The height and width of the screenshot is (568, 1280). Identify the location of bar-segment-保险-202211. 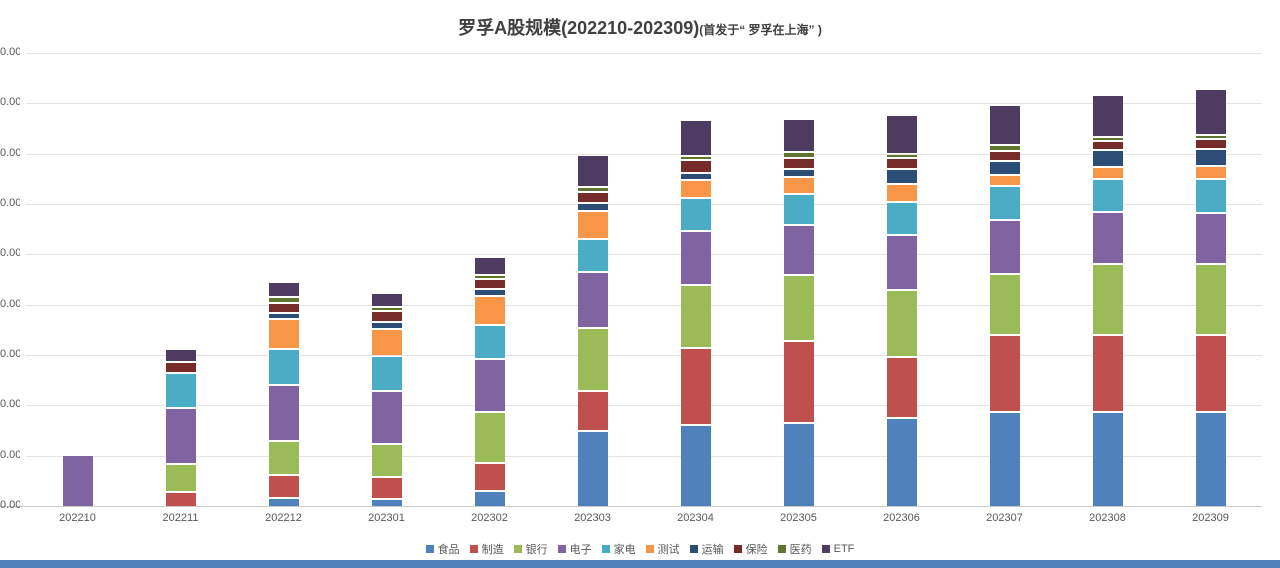
(180, 367).